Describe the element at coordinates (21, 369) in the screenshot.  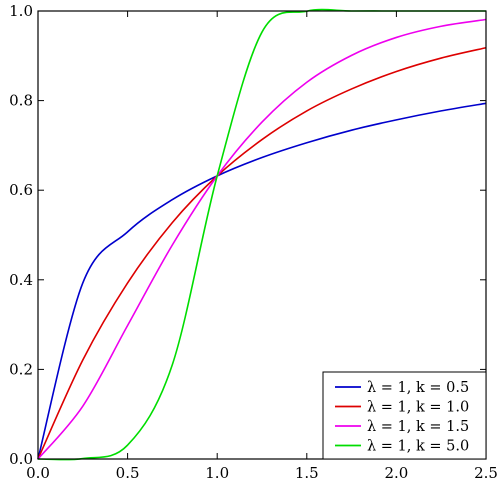
I see `y-tick-label: 0.2` at that location.